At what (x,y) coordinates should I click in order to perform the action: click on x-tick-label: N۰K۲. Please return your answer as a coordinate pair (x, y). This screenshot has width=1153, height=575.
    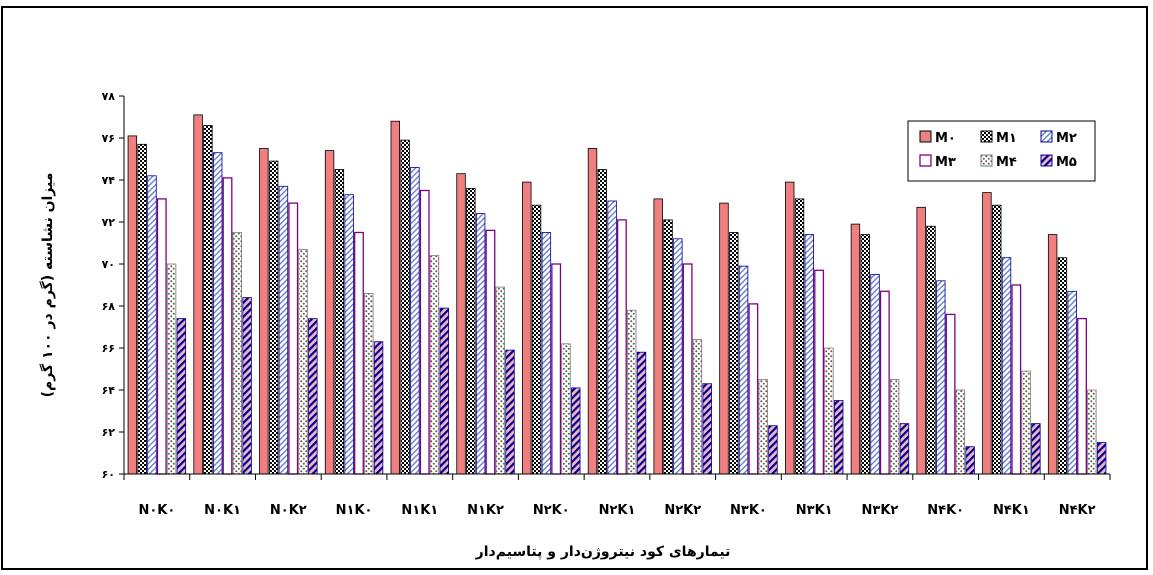
    Looking at the image, I should click on (288, 510).